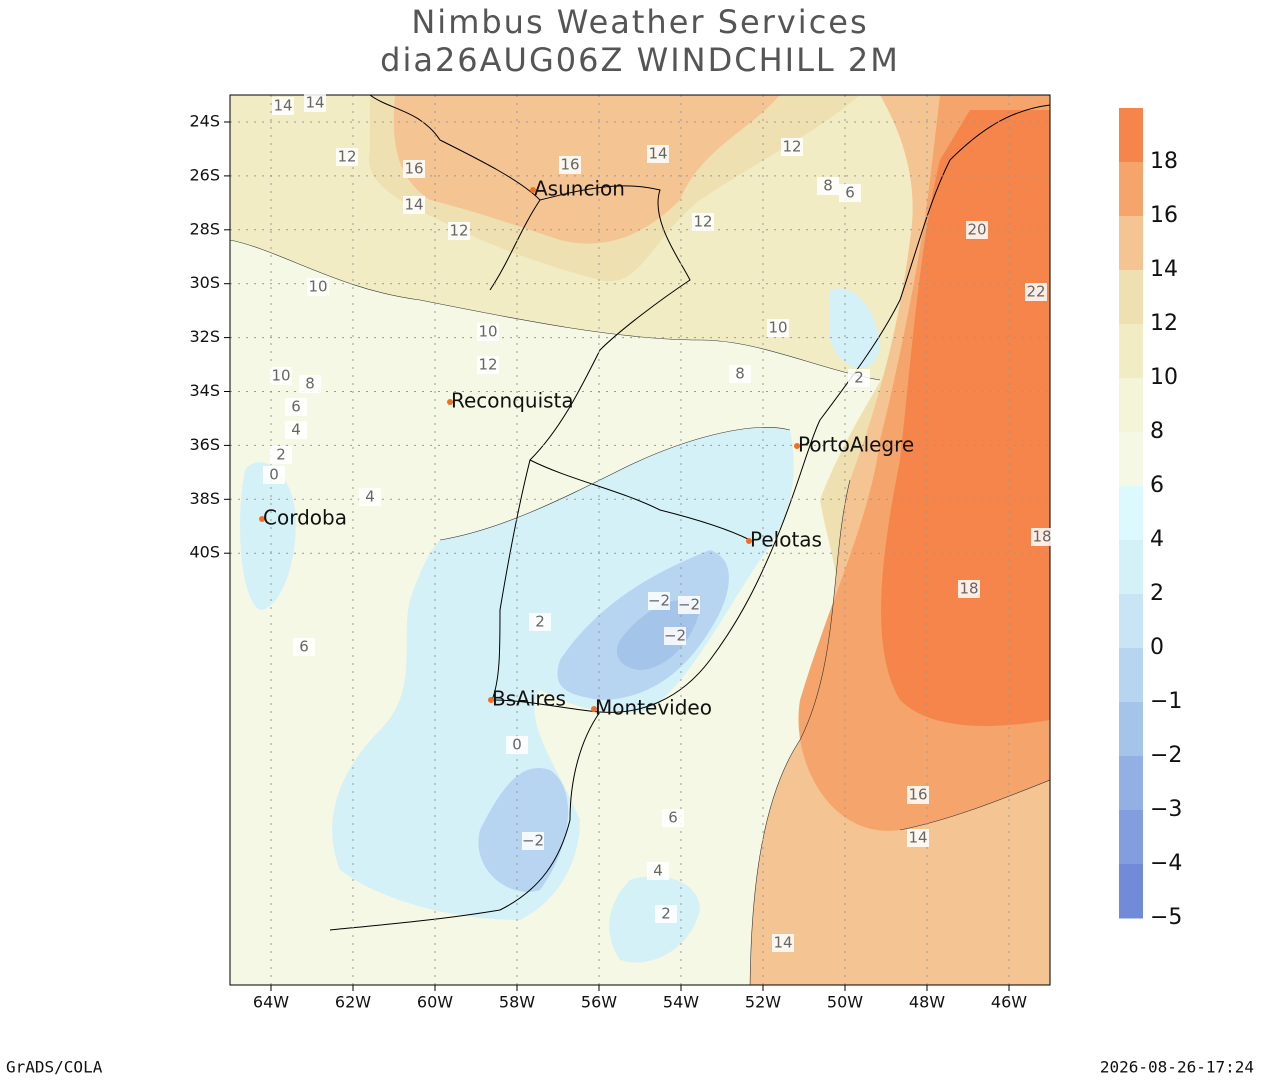  I want to click on colorbar-label: −1, so click(1166, 701).